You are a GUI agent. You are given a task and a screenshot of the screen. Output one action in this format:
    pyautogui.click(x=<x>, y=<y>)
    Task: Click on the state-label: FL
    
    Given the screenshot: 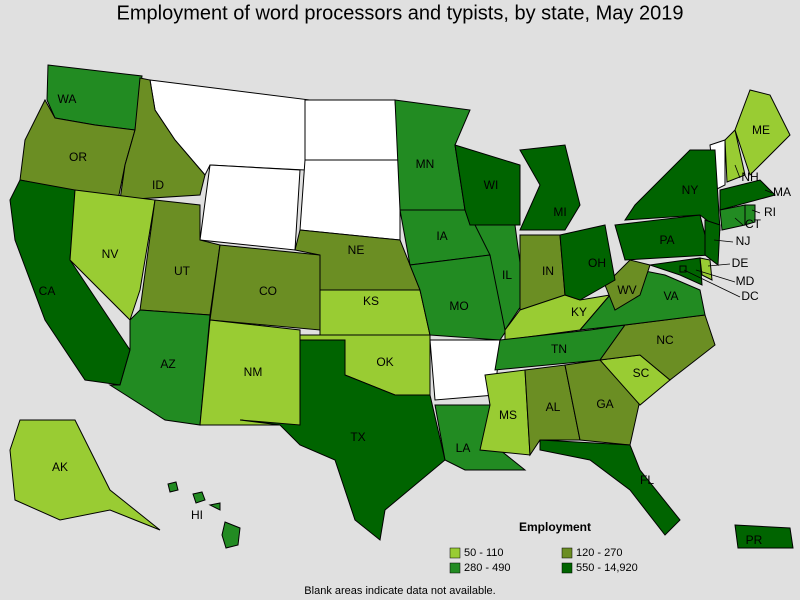 What is the action you would take?
    pyautogui.click(x=647, y=480)
    